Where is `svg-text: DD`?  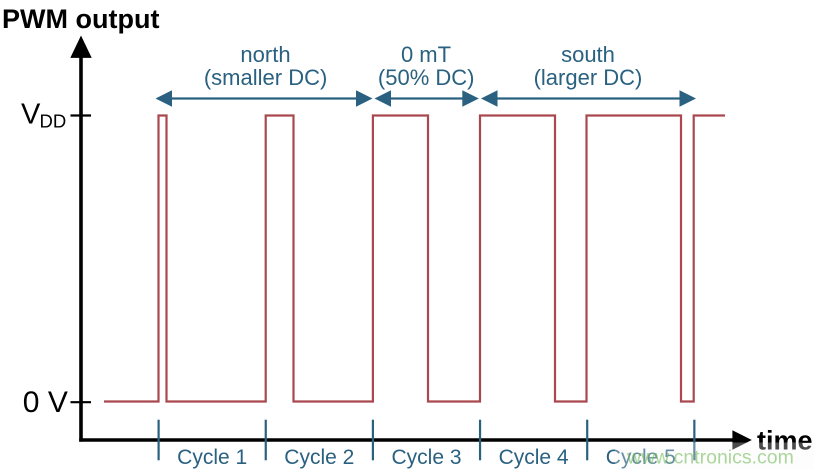
svg-text: DD is located at coordinates (53, 121).